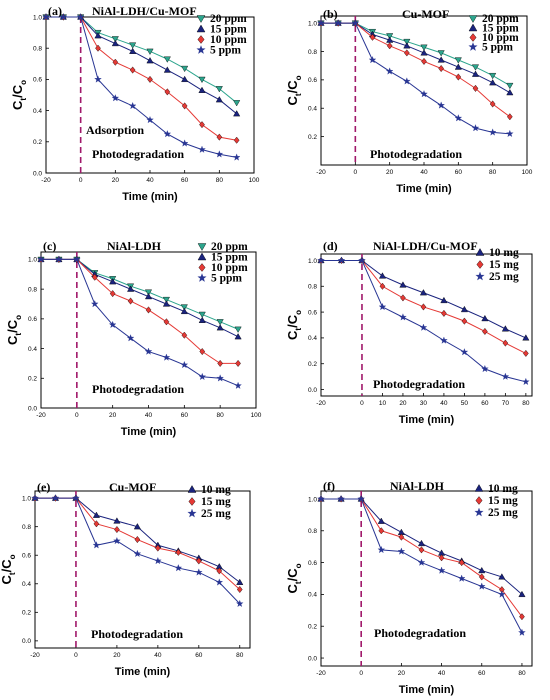  Describe the element at coordinates (240, 655) in the screenshot. I see `x-tick-label: 80` at that location.